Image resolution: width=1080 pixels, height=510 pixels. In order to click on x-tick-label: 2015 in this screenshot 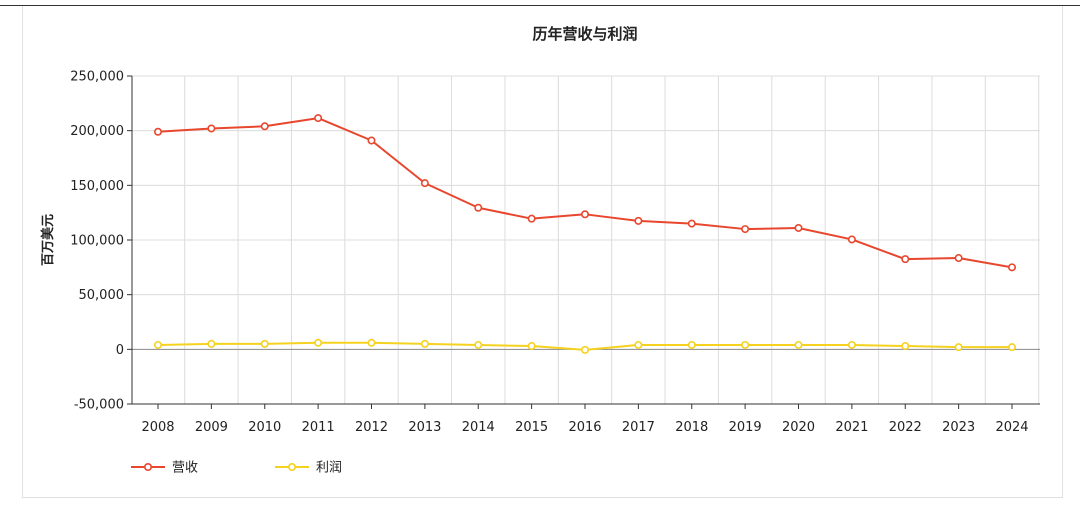, I will do `click(531, 427)`.